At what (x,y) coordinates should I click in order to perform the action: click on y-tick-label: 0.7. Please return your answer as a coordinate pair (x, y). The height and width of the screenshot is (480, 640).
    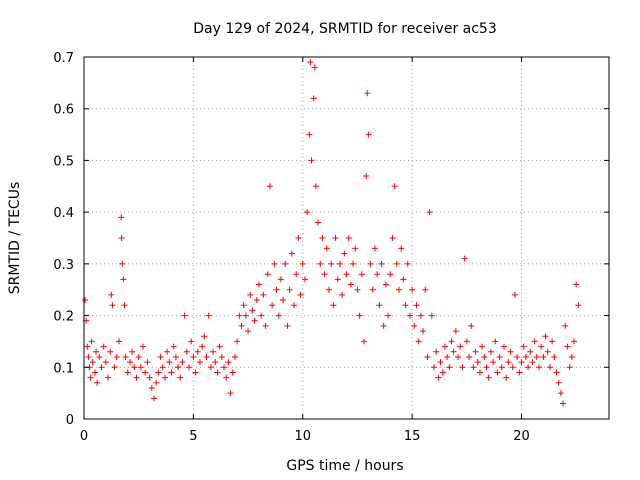
    Looking at the image, I should click on (63, 58).